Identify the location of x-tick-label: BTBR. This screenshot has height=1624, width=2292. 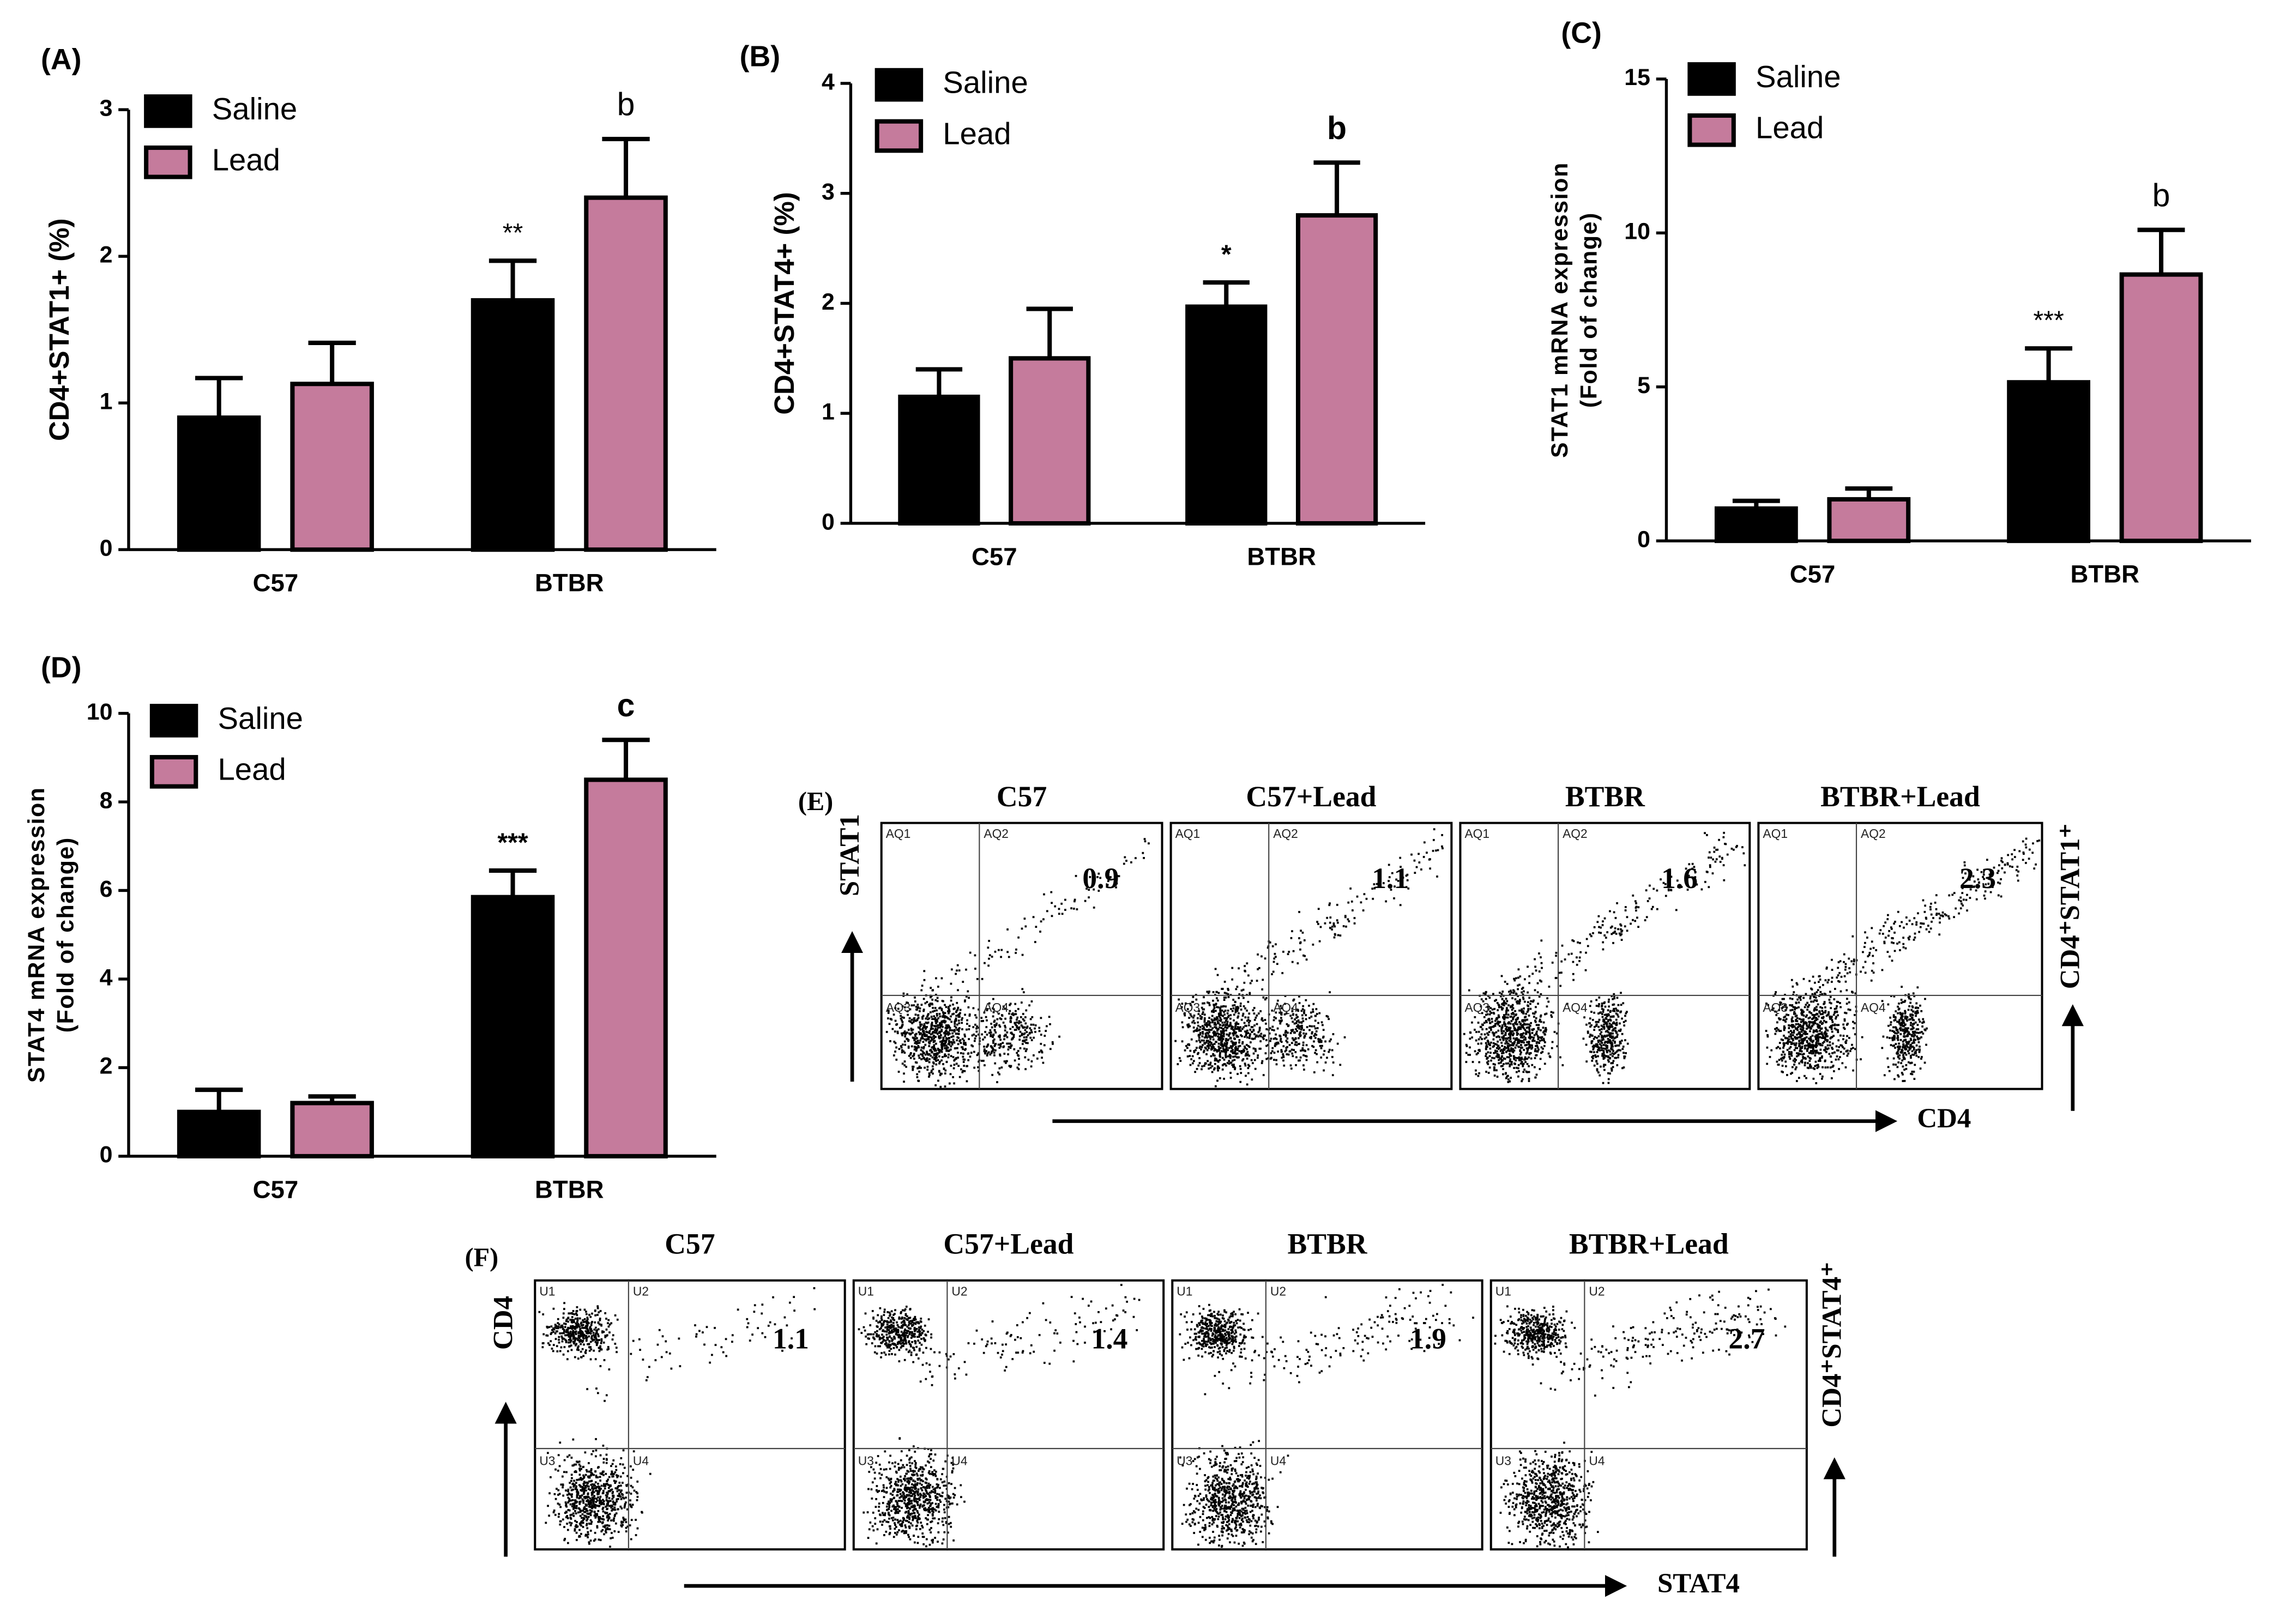
(1281, 556).